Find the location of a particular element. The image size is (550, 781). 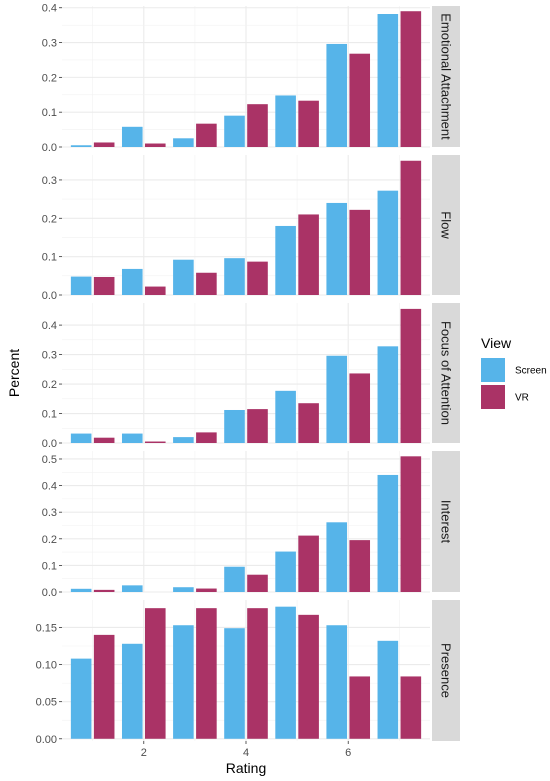

legend-title: View is located at coordinates (496, 343).